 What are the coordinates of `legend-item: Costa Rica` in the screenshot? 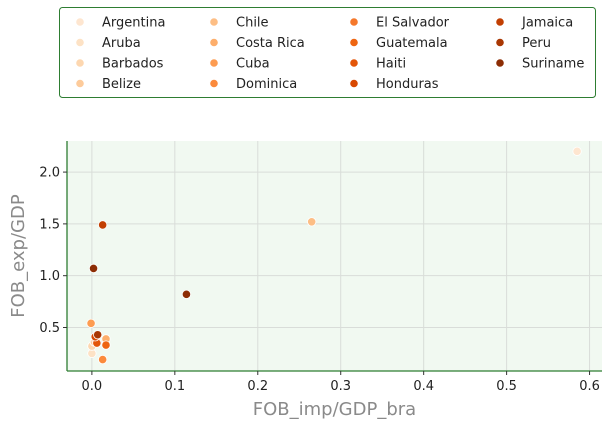 It's located at (257, 43).